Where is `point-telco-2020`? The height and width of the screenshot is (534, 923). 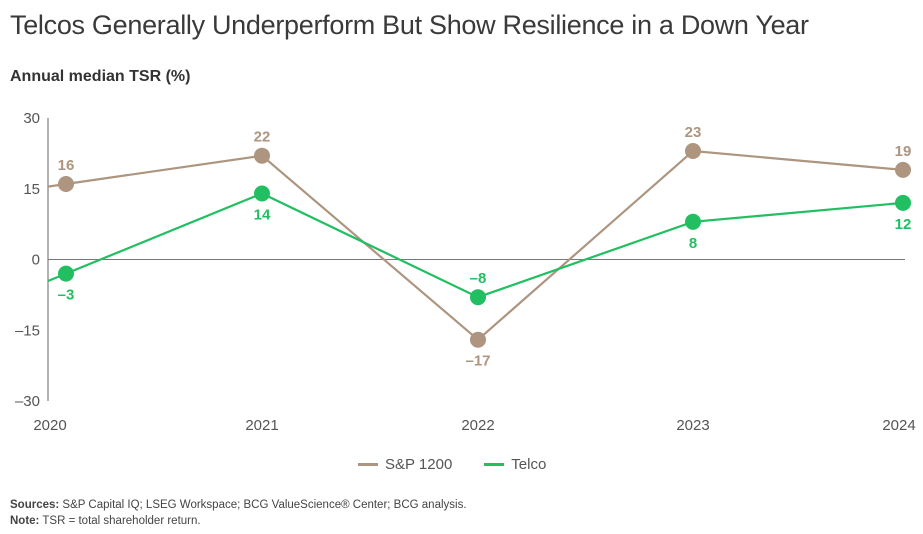
point-telco-2020 is located at coordinates (66, 273).